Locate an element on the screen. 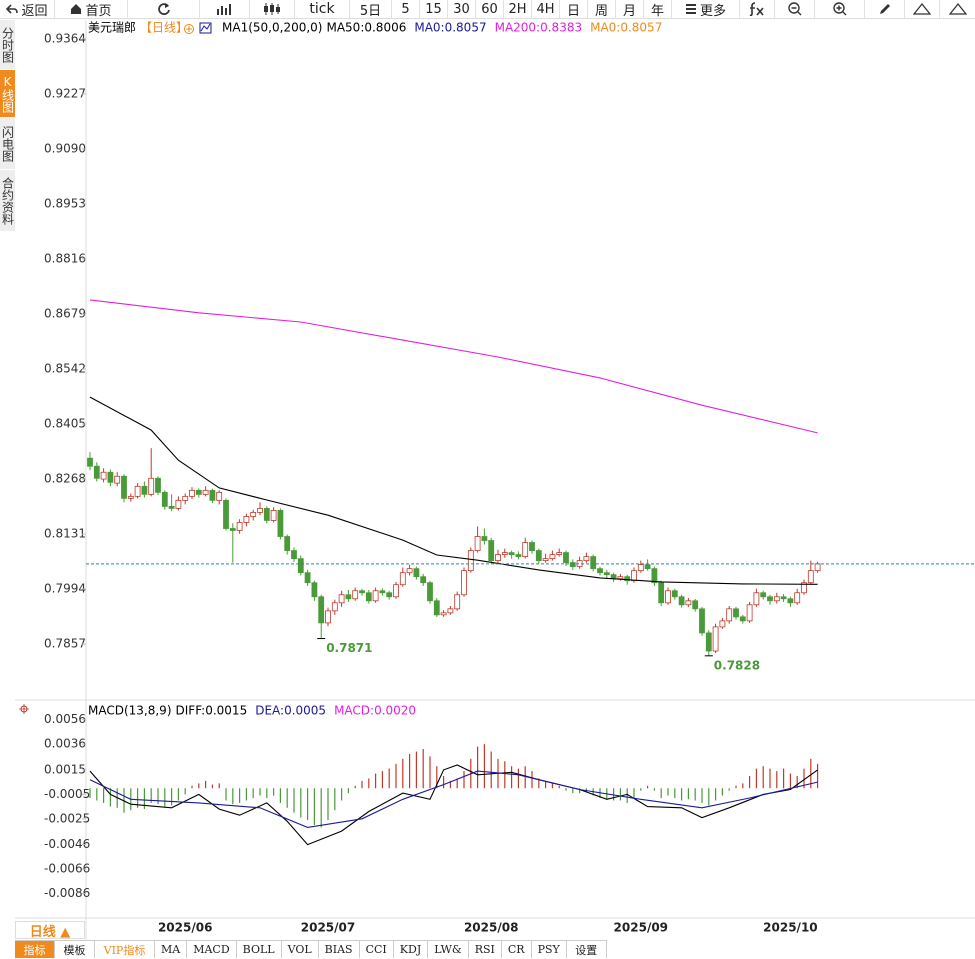  pencil-icon is located at coordinates (884, 9).